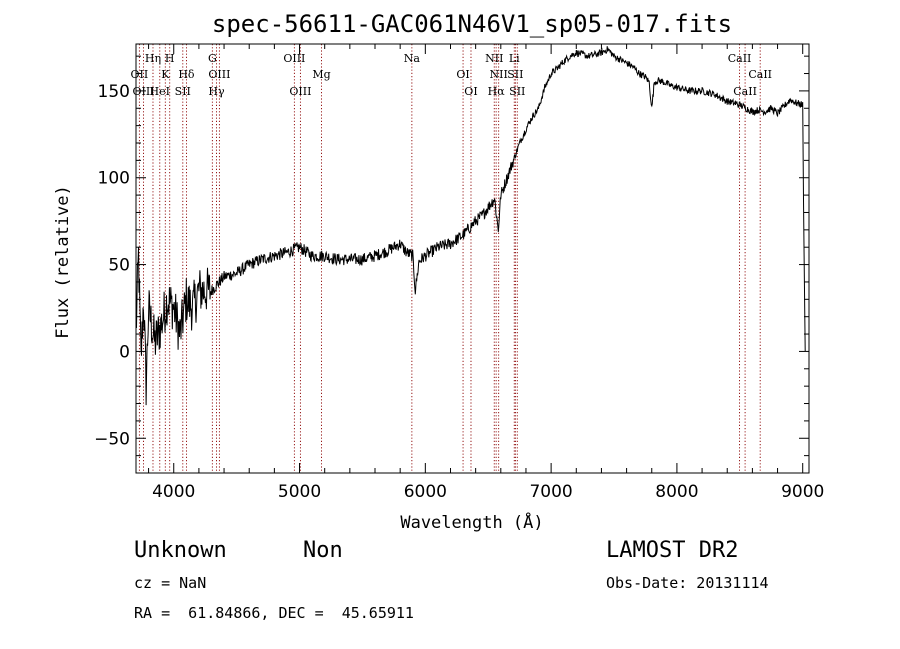  What do you see at coordinates (274, 613) in the screenshot?
I see `coords-label: RA = 61.84866, DEC = 45.65911` at bounding box center [274, 613].